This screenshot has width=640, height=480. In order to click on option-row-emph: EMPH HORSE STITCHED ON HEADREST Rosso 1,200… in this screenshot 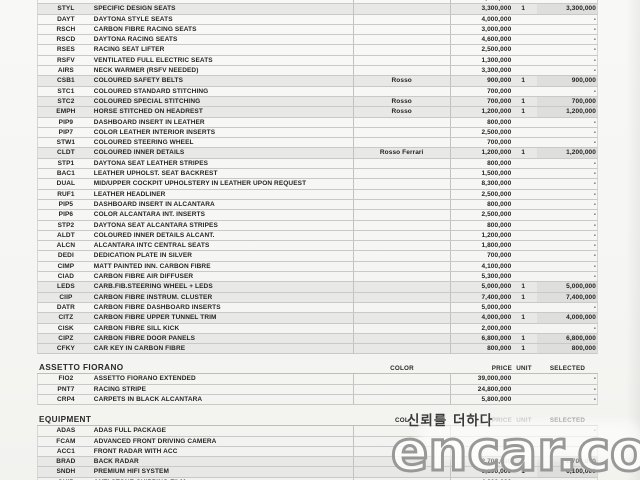, I will do `click(317, 112)`.